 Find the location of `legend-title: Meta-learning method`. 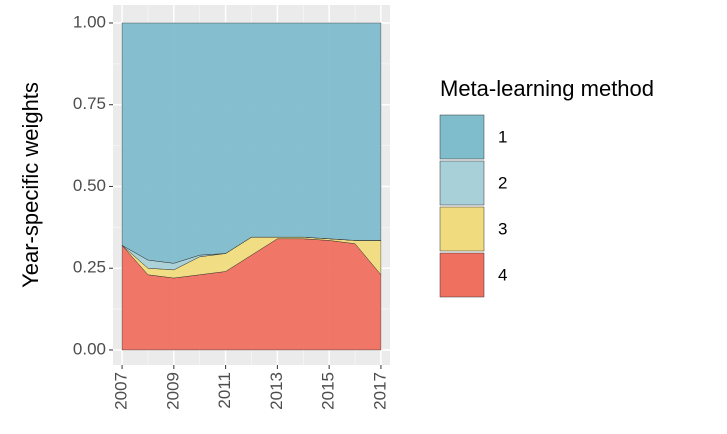

legend-title: Meta-learning method is located at coordinates (547, 88).